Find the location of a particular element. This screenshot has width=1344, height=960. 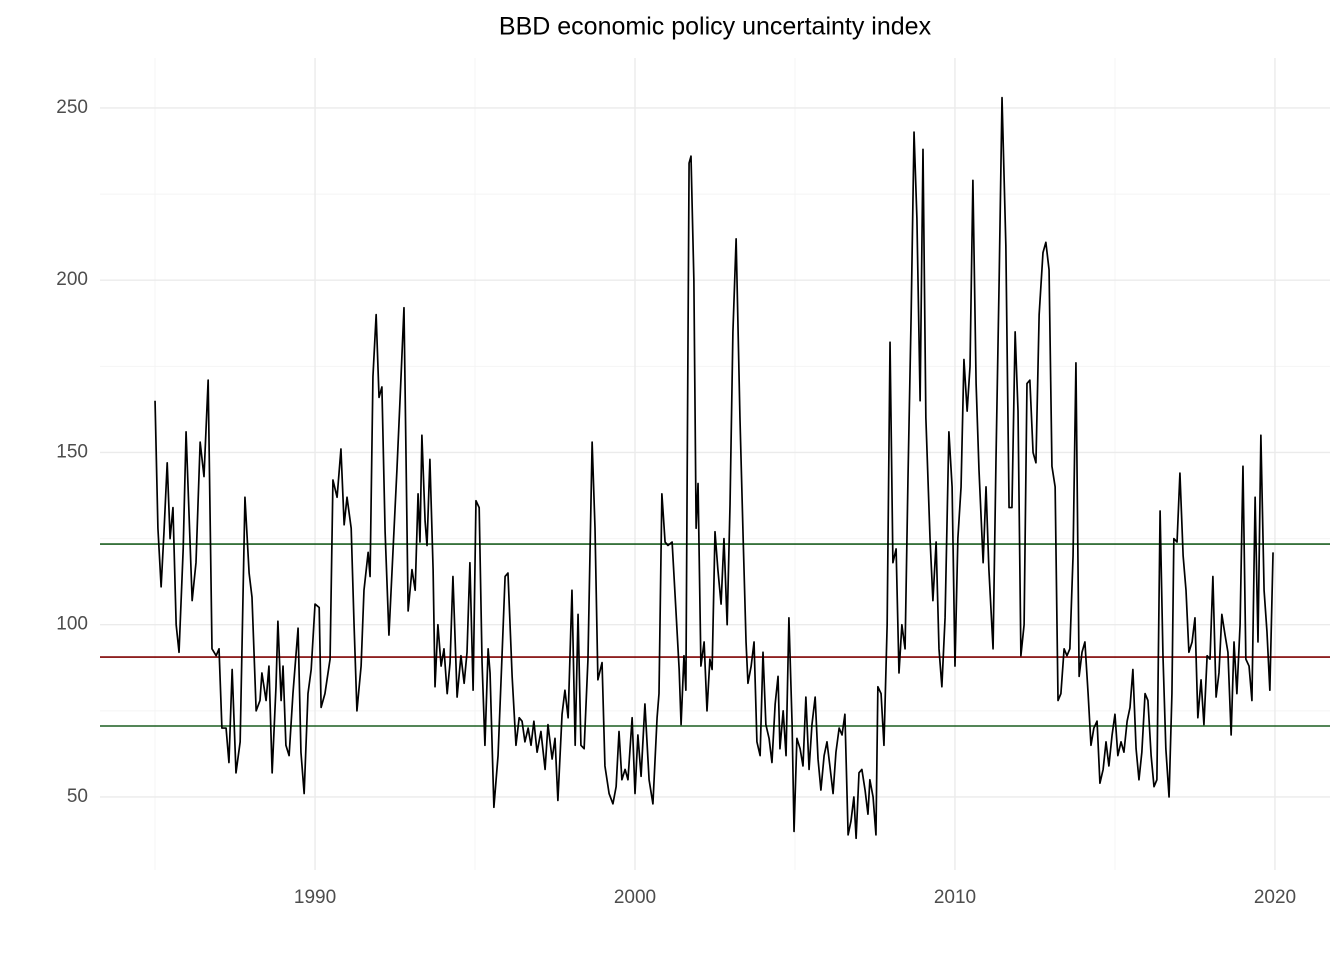

x-tick-label: 2010 is located at coordinates (955, 897).